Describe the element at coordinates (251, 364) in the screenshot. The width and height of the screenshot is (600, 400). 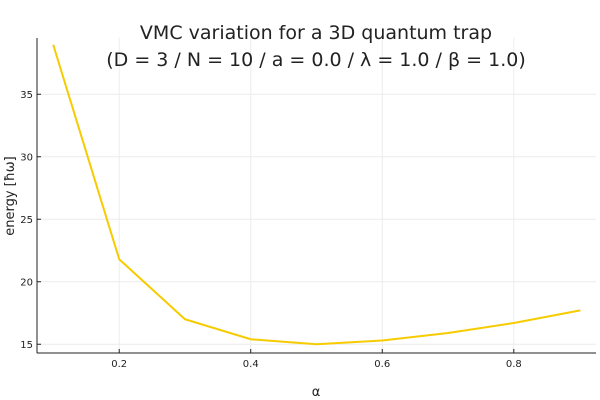
I see `x-tick-label: 0.4` at that location.